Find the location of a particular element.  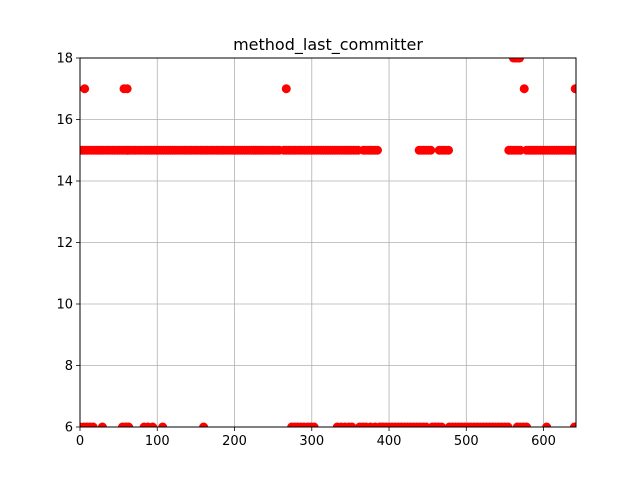

chart-title: method_last_committer is located at coordinates (328, 45).